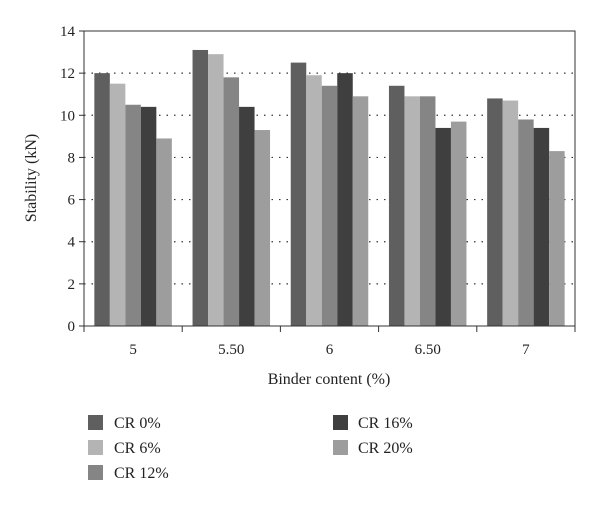  I want to click on legend-label-2: CR 12%, so click(141, 473).